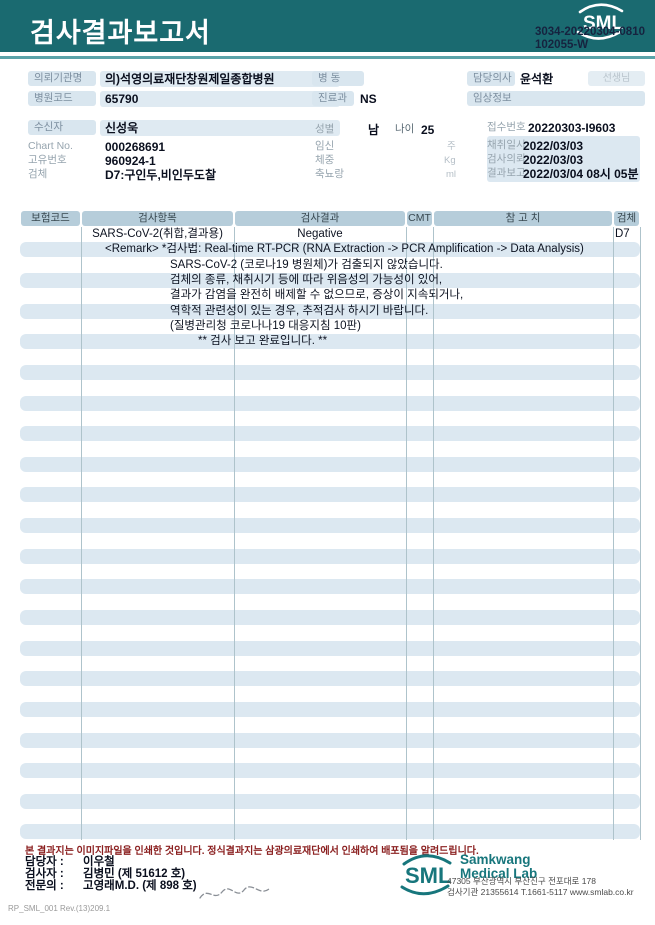 The height and width of the screenshot is (925, 655). I want to click on results-table-header: 보험코드 검사항목 검사결과 CMT 참 고 치 검체, so click(330, 218).